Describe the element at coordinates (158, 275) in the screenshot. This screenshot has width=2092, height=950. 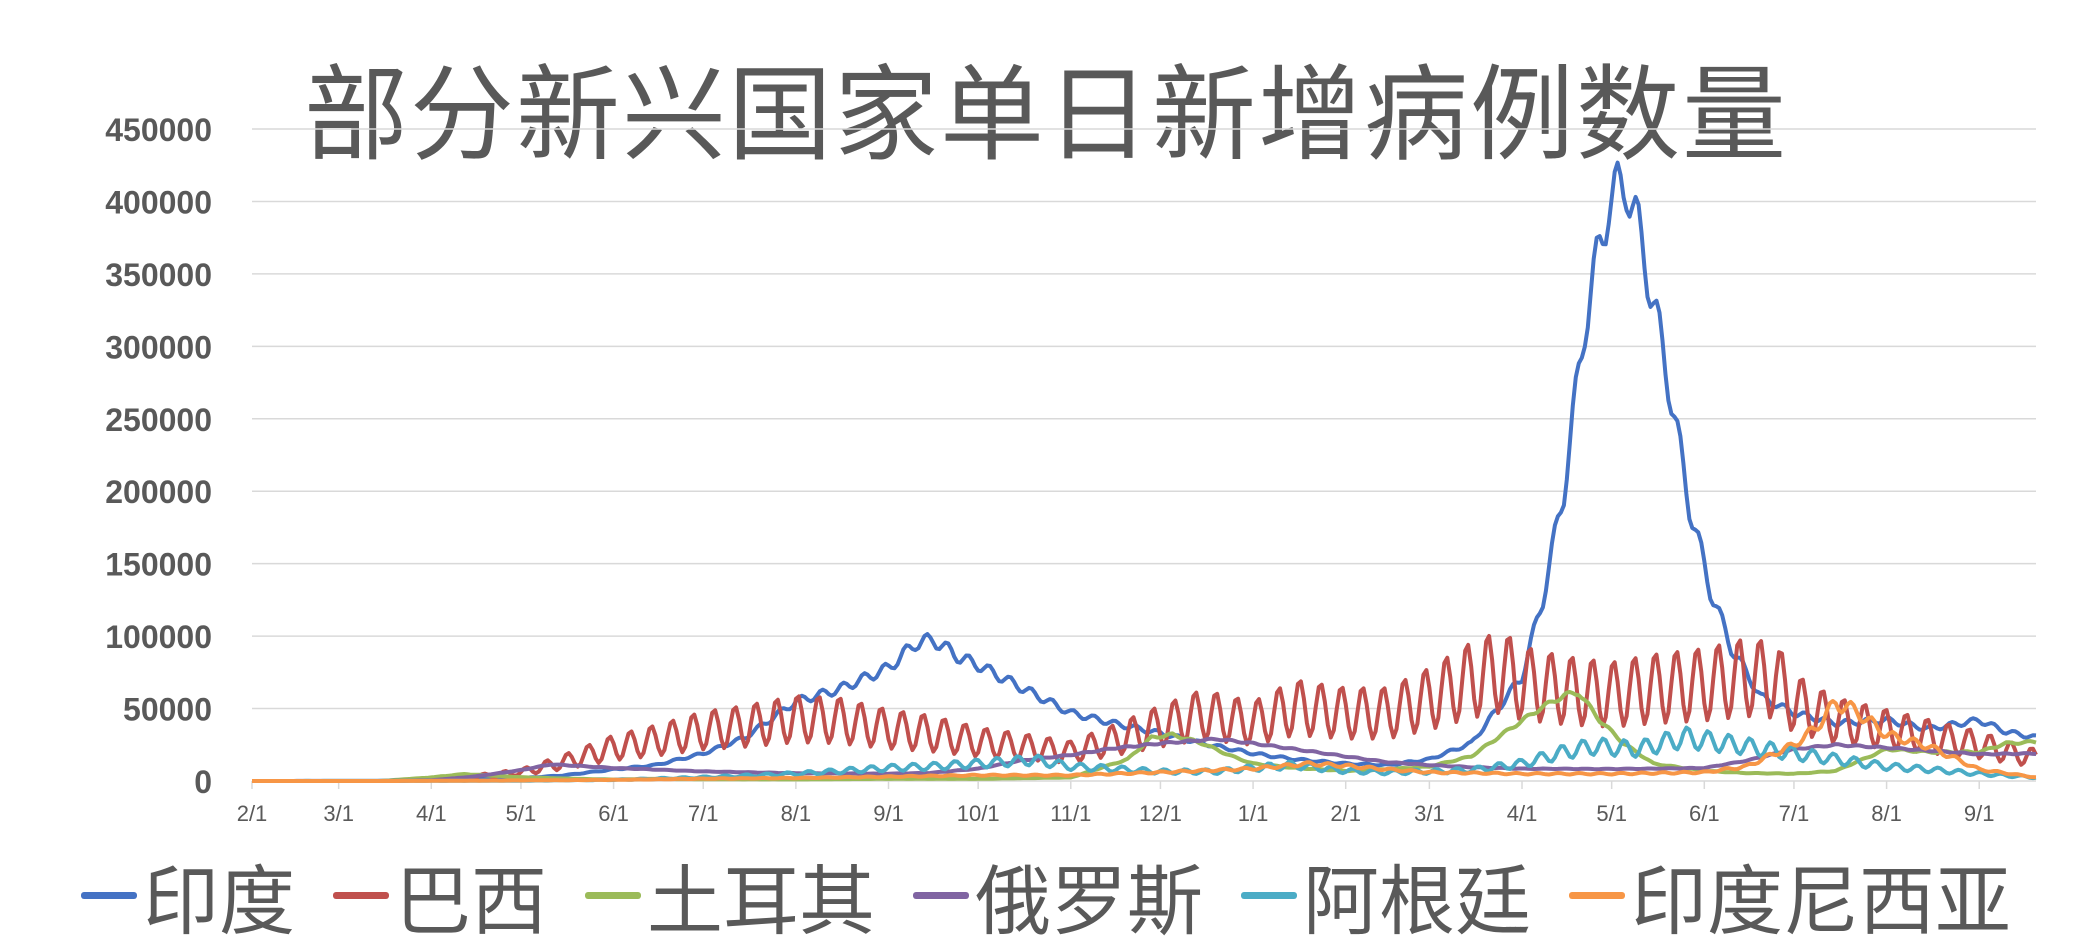
I see `y-tick-label: 350000` at that location.